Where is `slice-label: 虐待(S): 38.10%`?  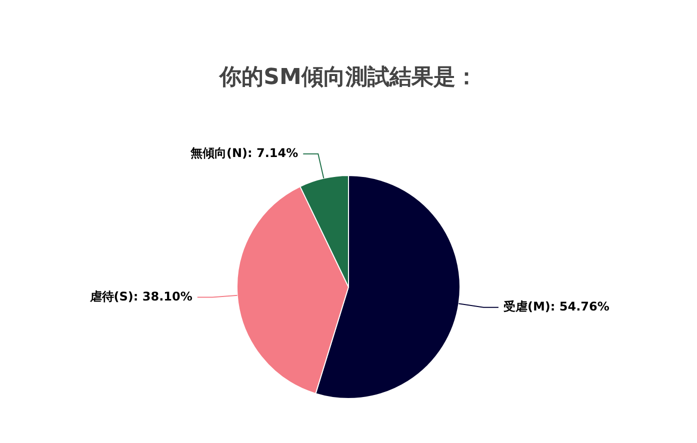 slice-label: 虐待(S): 38.10% is located at coordinates (140, 296).